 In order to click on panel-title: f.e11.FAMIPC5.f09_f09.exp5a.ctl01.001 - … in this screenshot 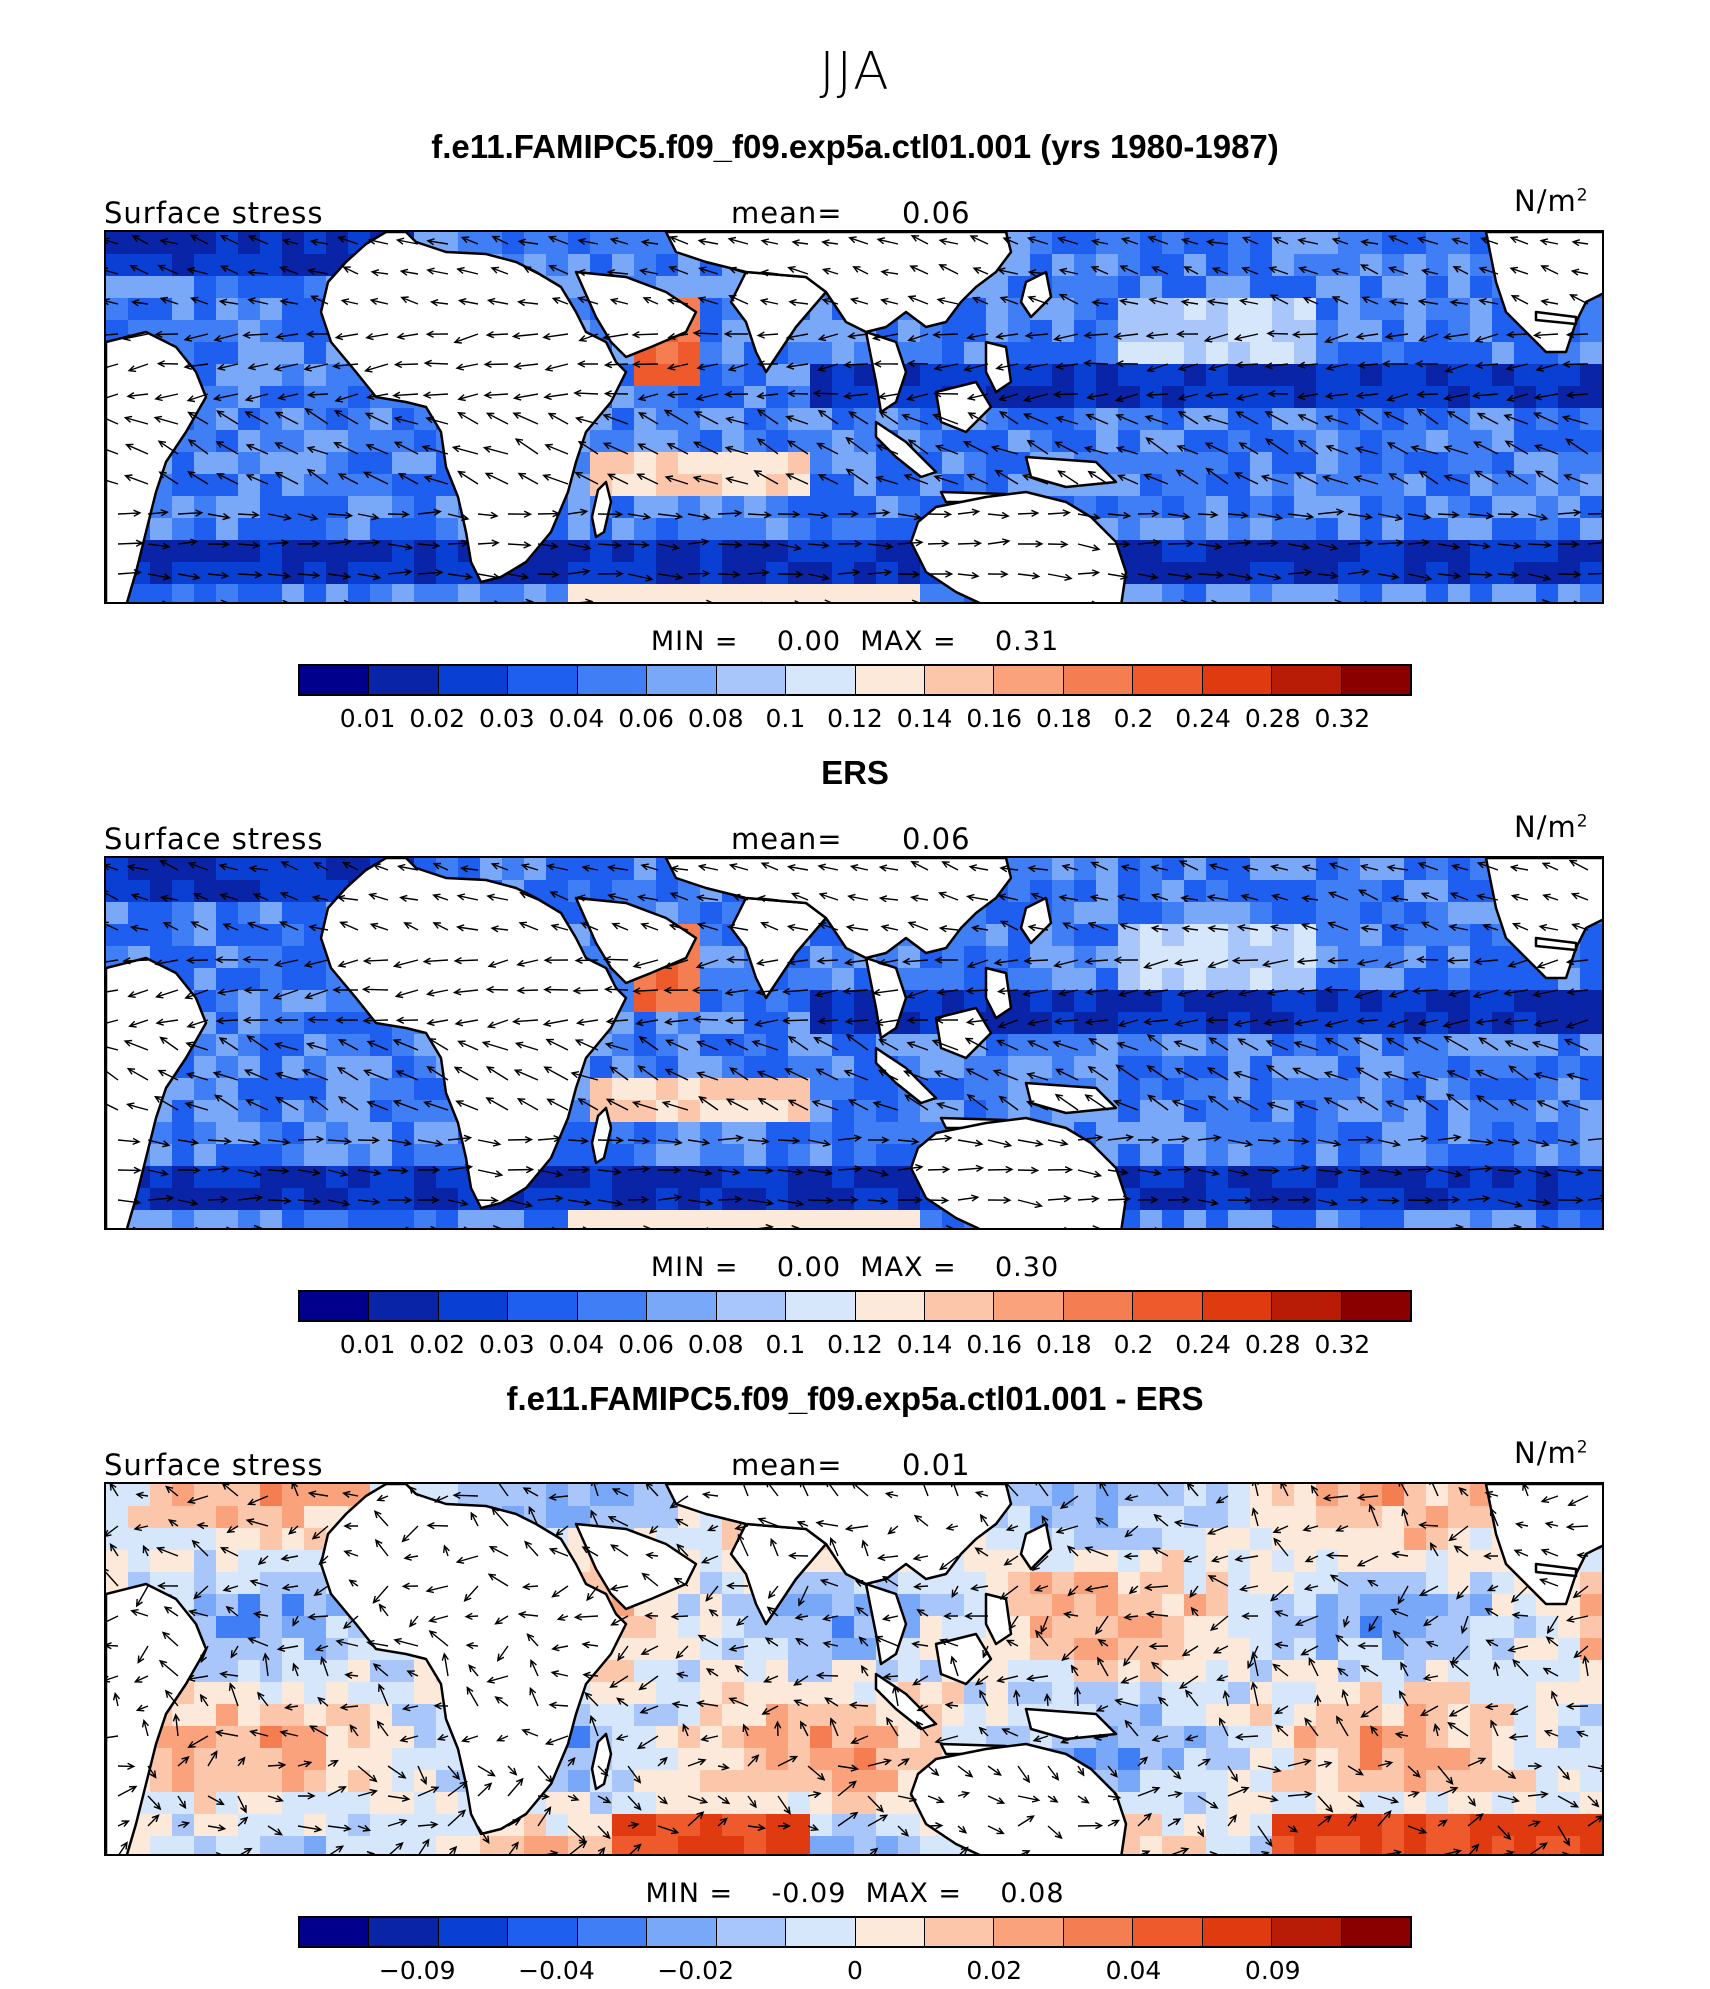, I will do `click(855, 1398)`.